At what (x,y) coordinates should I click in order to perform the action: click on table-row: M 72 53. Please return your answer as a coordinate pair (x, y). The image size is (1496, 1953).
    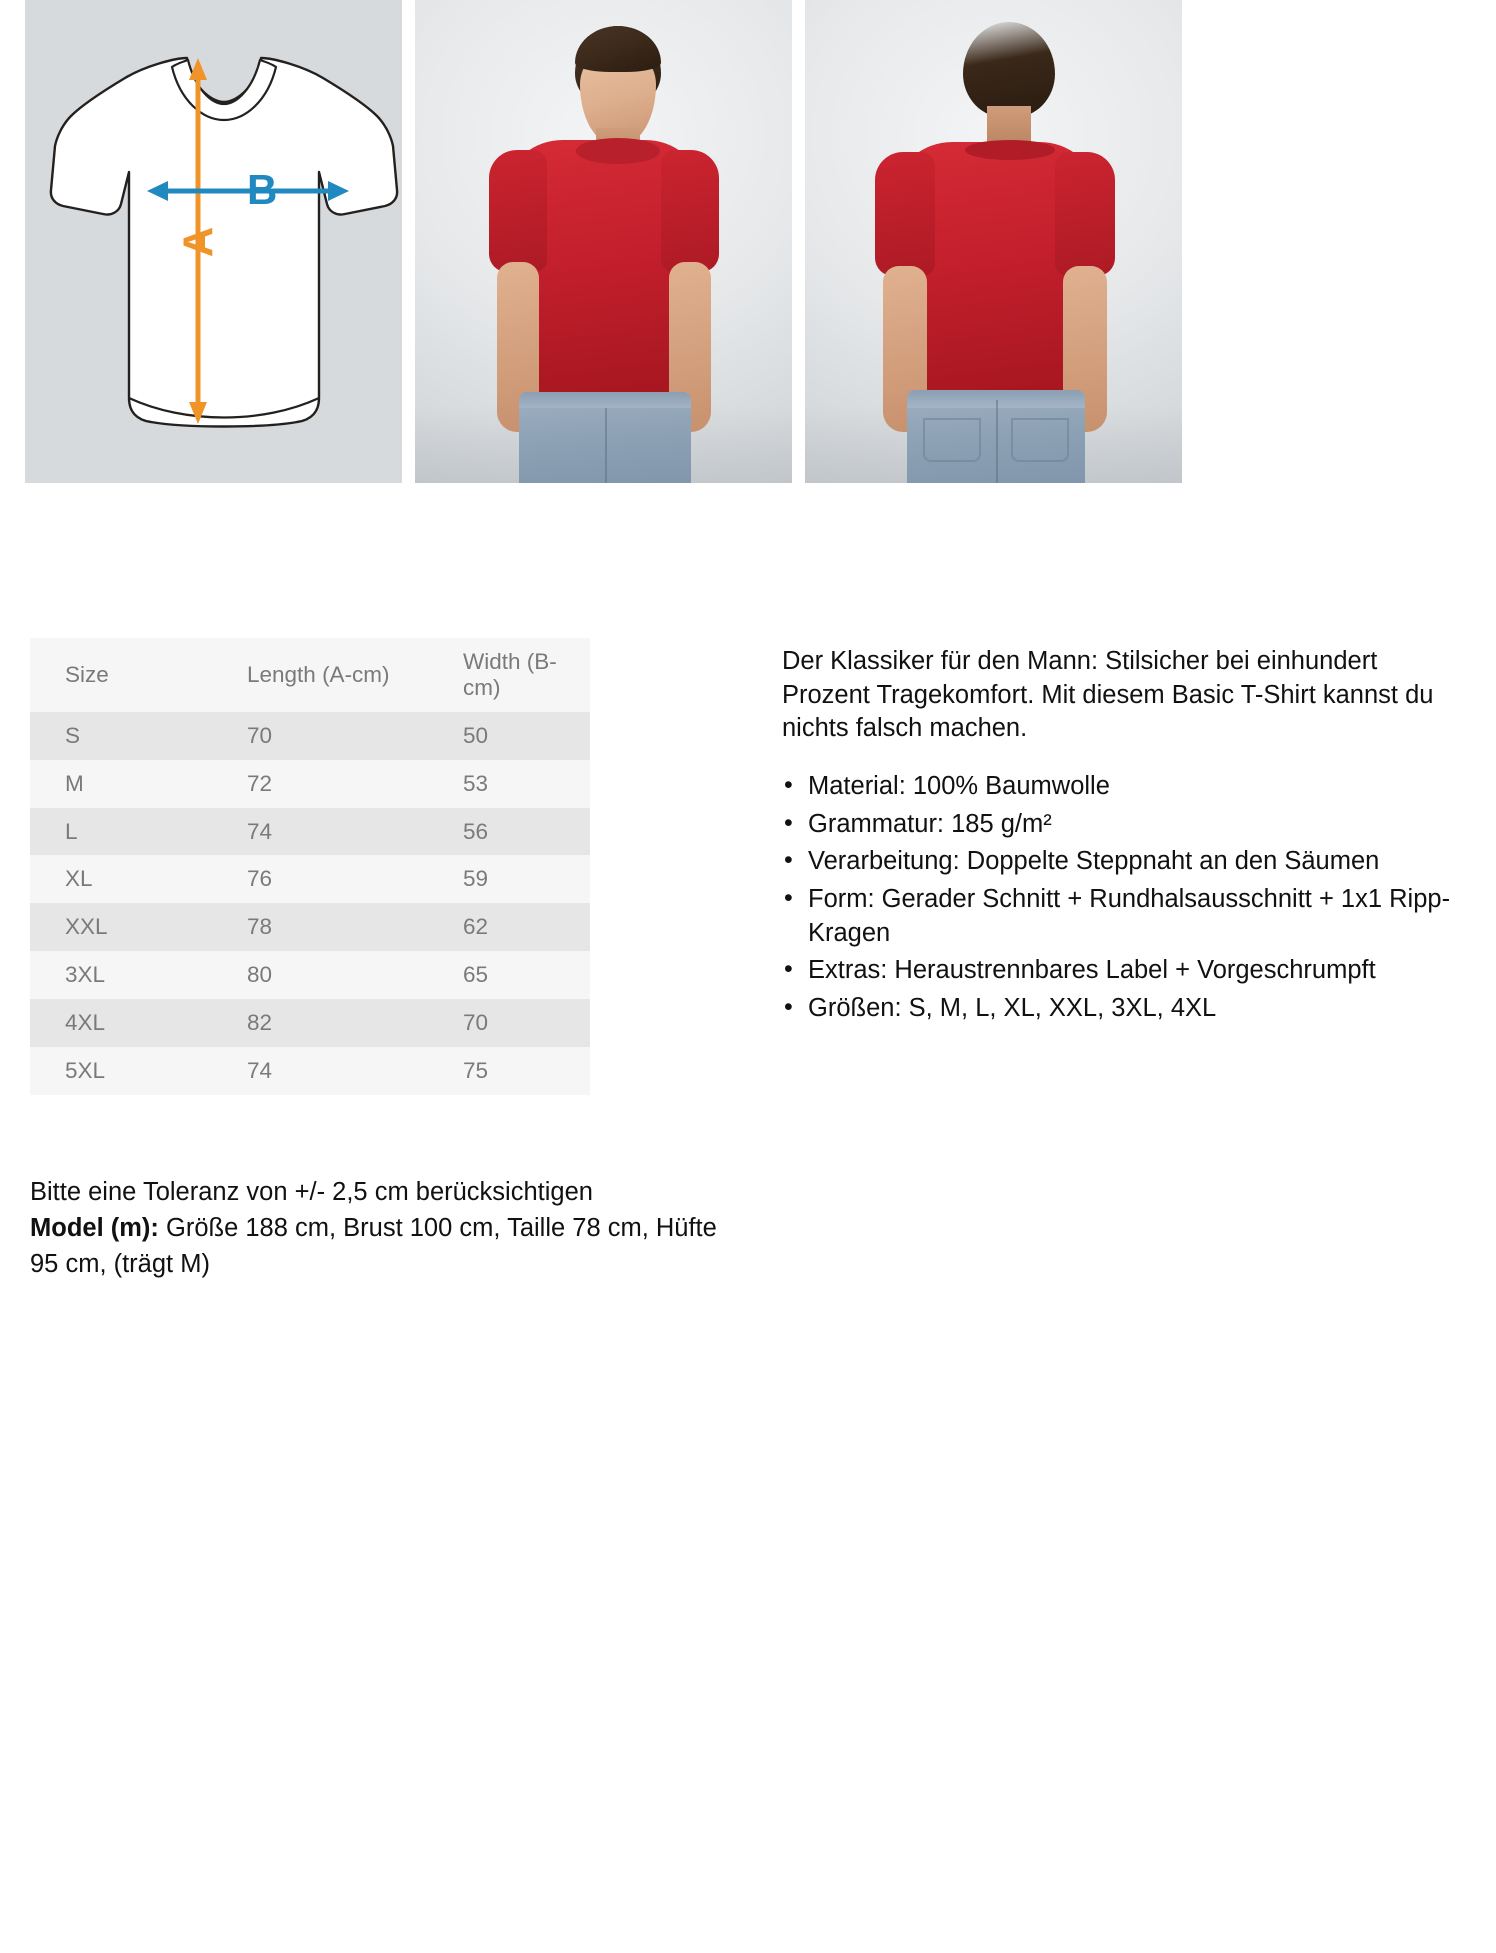
    Looking at the image, I should click on (310, 783).